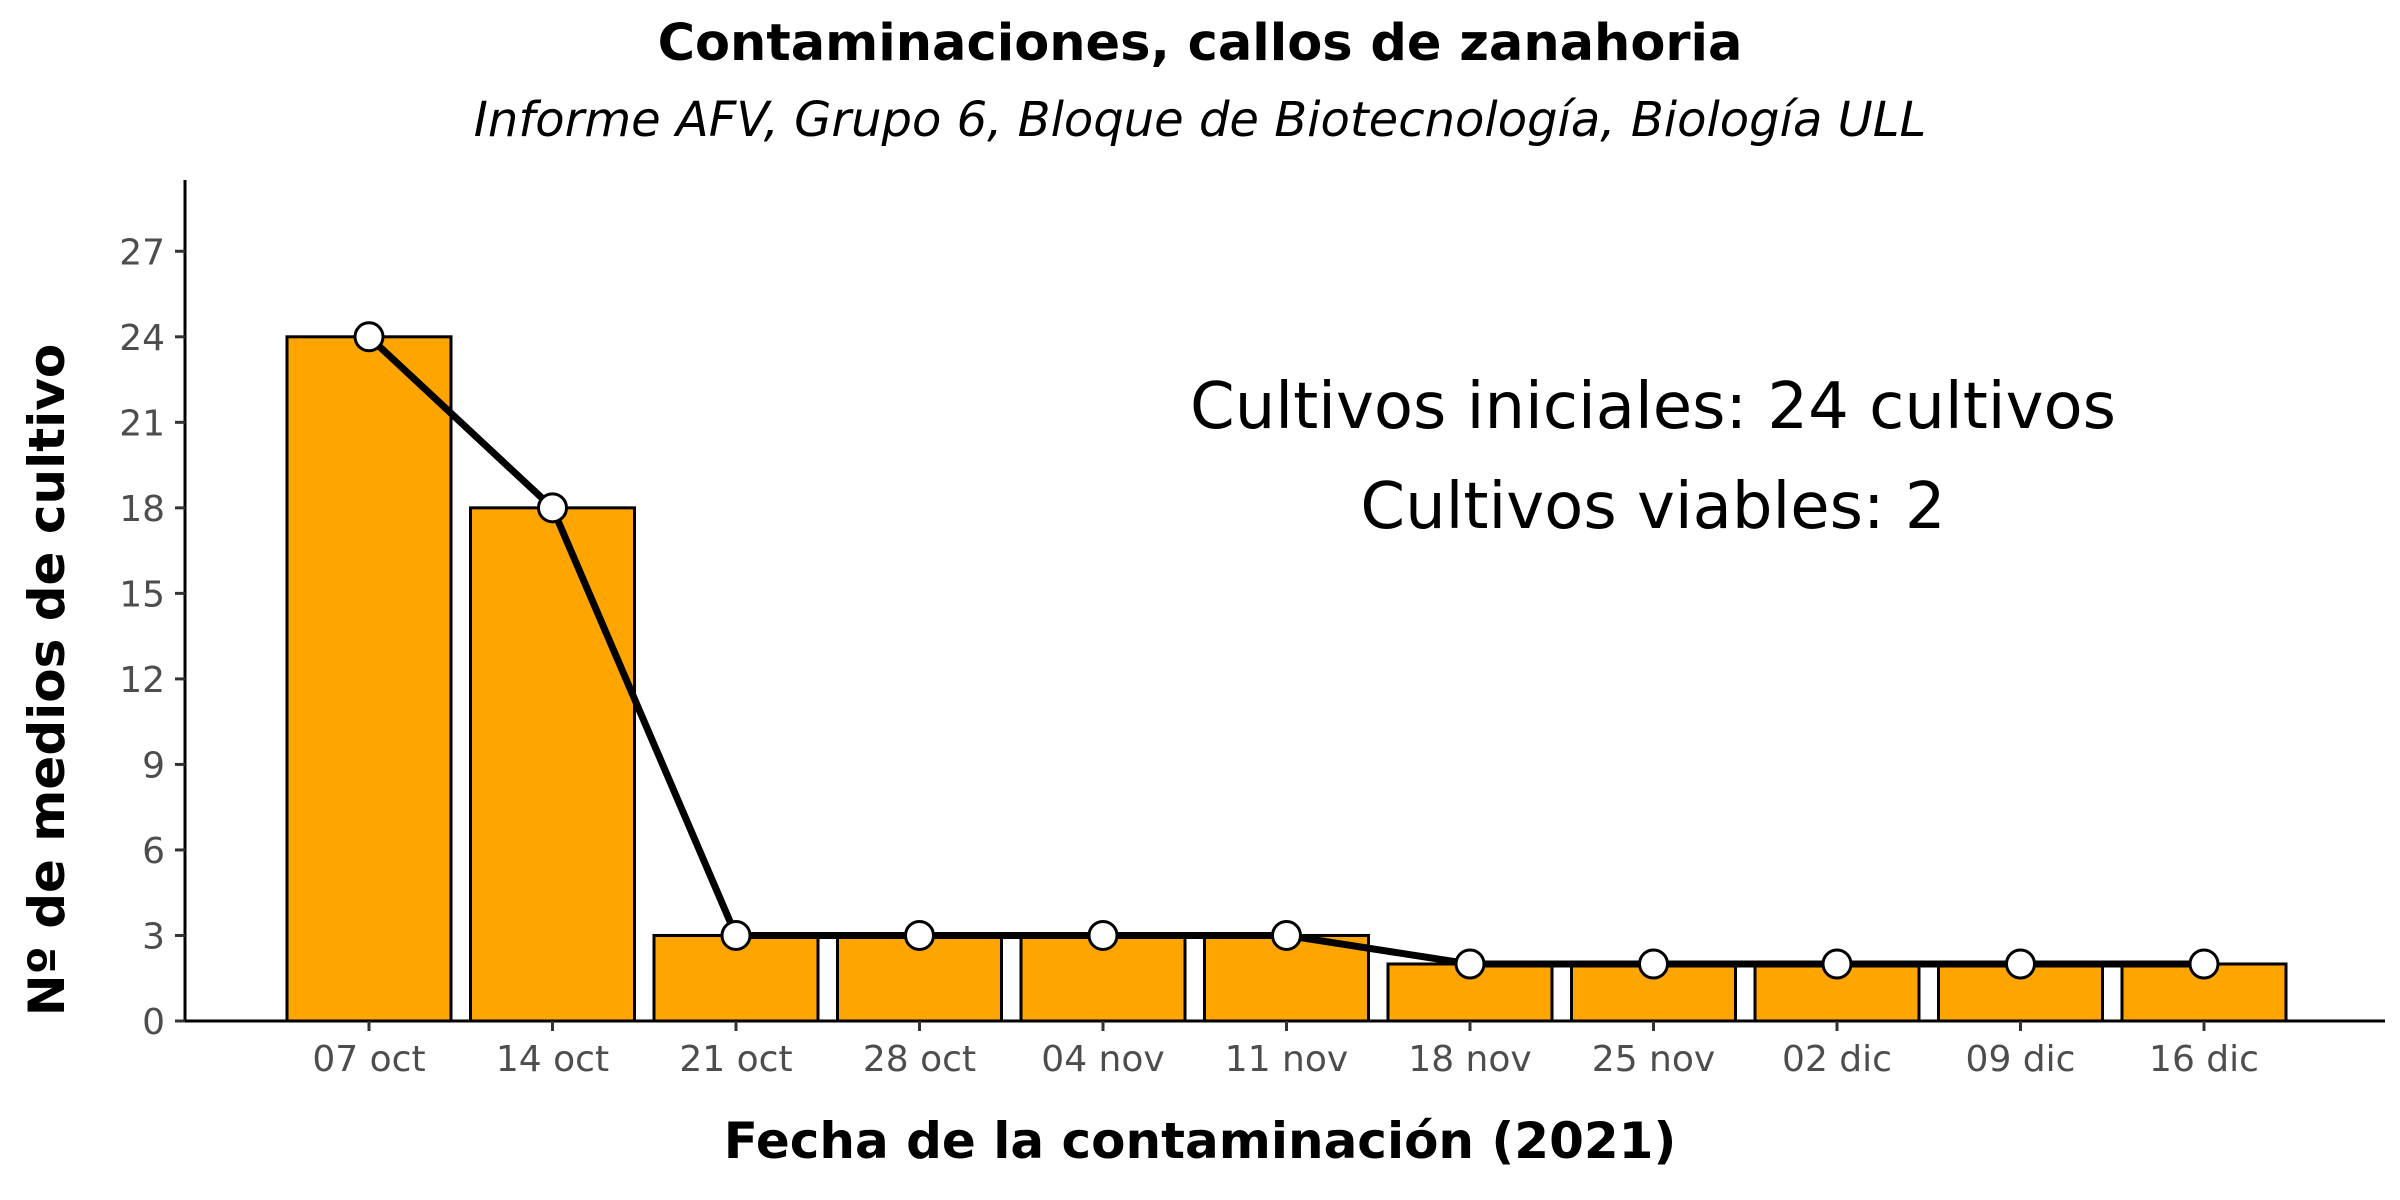 This screenshot has width=2400, height=1200. Describe the element at coordinates (142, 338) in the screenshot. I see `y-tick-label-24: 24` at that location.